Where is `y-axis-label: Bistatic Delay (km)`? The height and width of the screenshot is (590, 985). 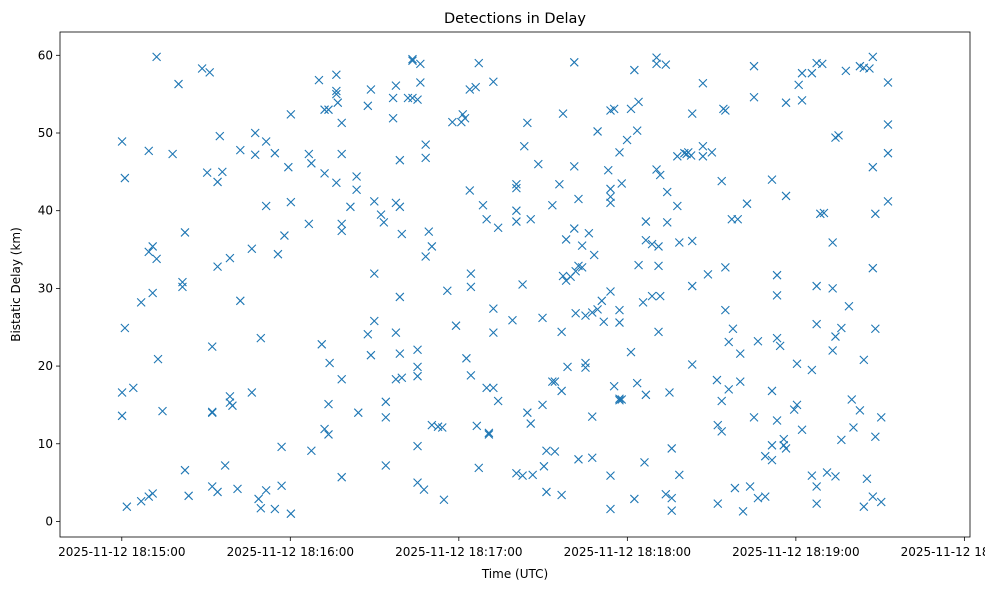
y-axis-label: Bistatic Delay (km) is located at coordinates (16, 284).